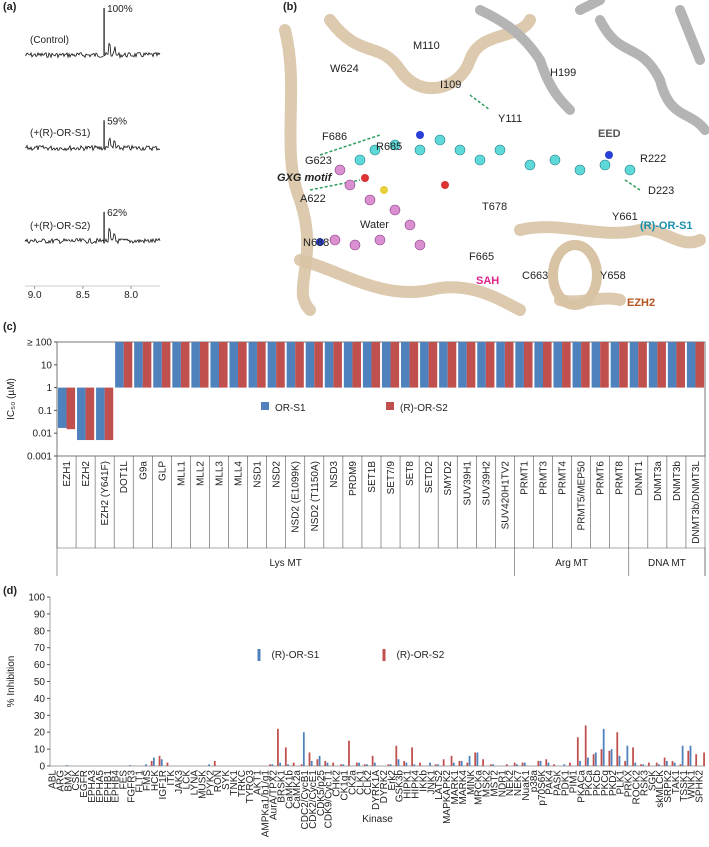  I want to click on x-tick-label: EZH1, so click(67, 474).